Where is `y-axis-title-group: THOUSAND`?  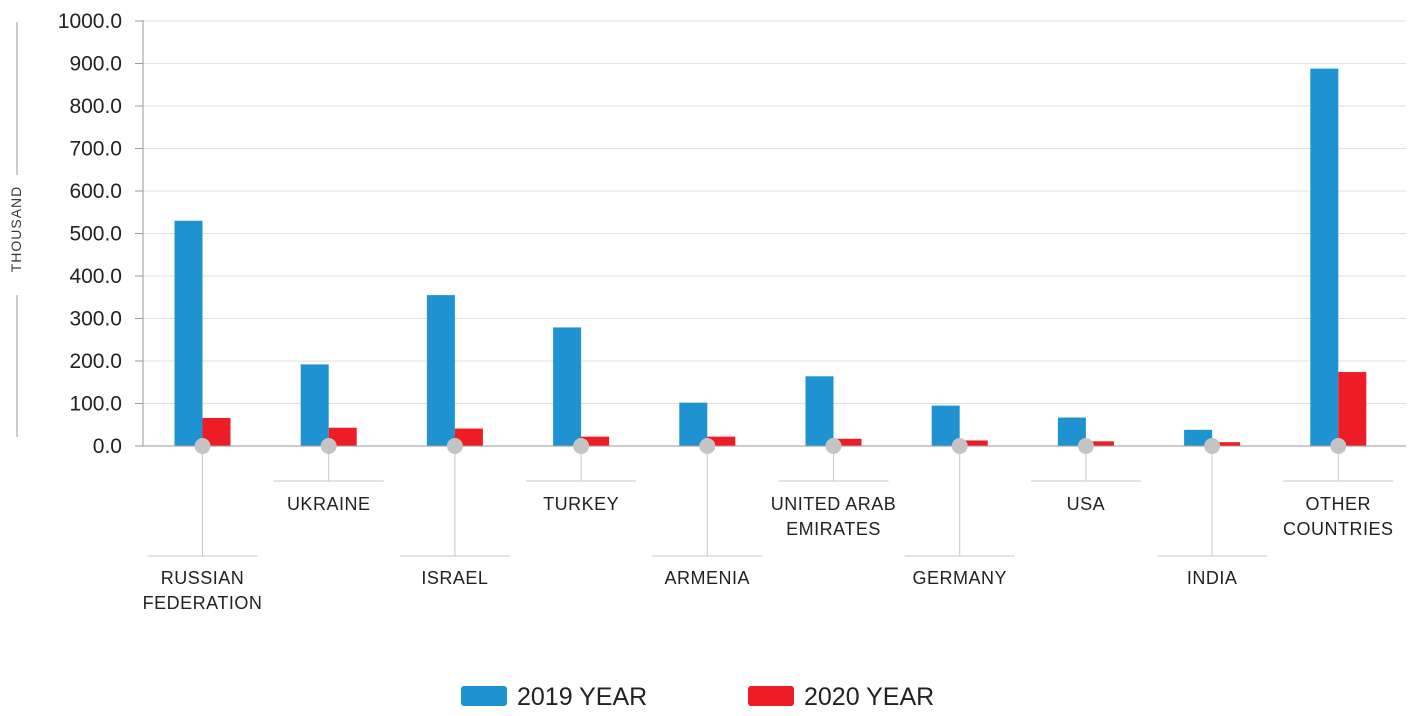
y-axis-title-group: THOUSAND is located at coordinates (16, 229).